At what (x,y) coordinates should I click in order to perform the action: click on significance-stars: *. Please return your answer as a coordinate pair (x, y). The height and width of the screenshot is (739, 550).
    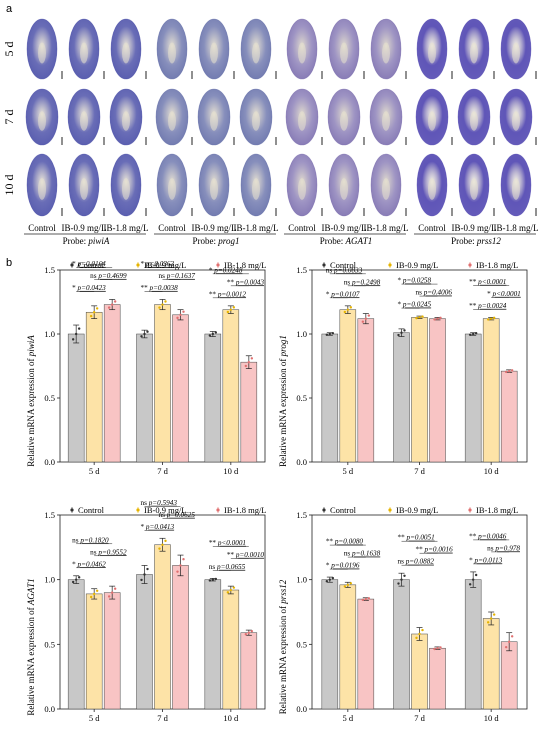
    Looking at the image, I should click on (74, 564).